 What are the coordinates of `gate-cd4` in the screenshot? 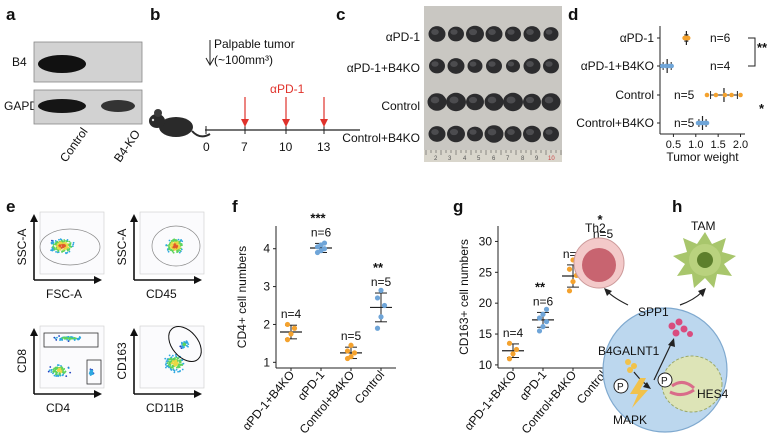 It's located at (94, 372).